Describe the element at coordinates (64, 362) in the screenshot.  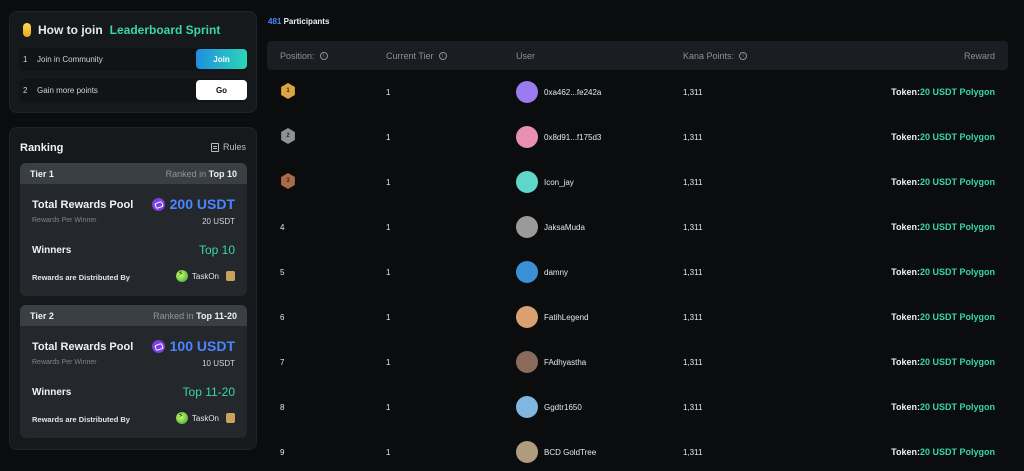
I see `per-winner-label: Rewards Per Winner` at that location.